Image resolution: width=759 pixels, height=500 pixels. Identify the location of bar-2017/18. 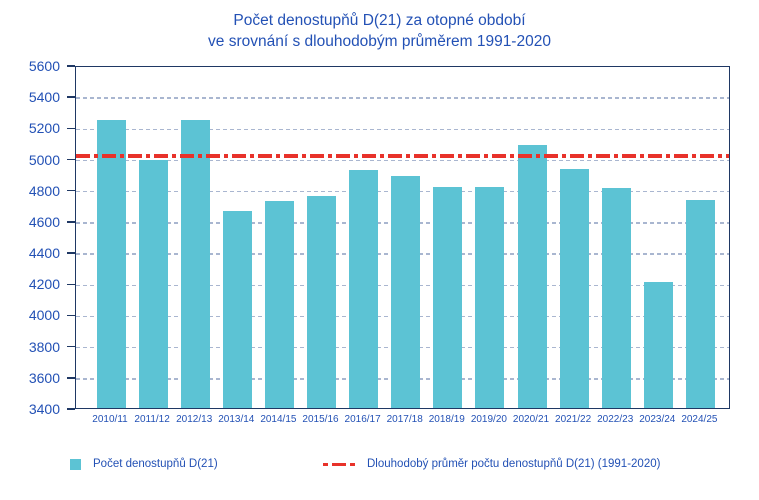
(406, 292).